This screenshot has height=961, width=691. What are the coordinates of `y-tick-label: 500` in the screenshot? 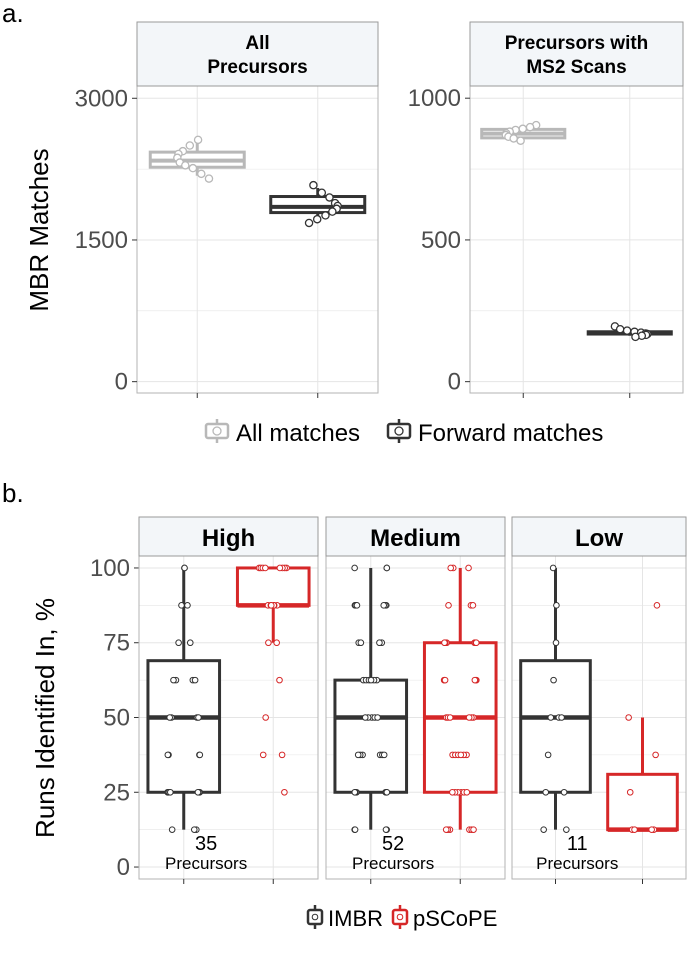 It's located at (441, 240).